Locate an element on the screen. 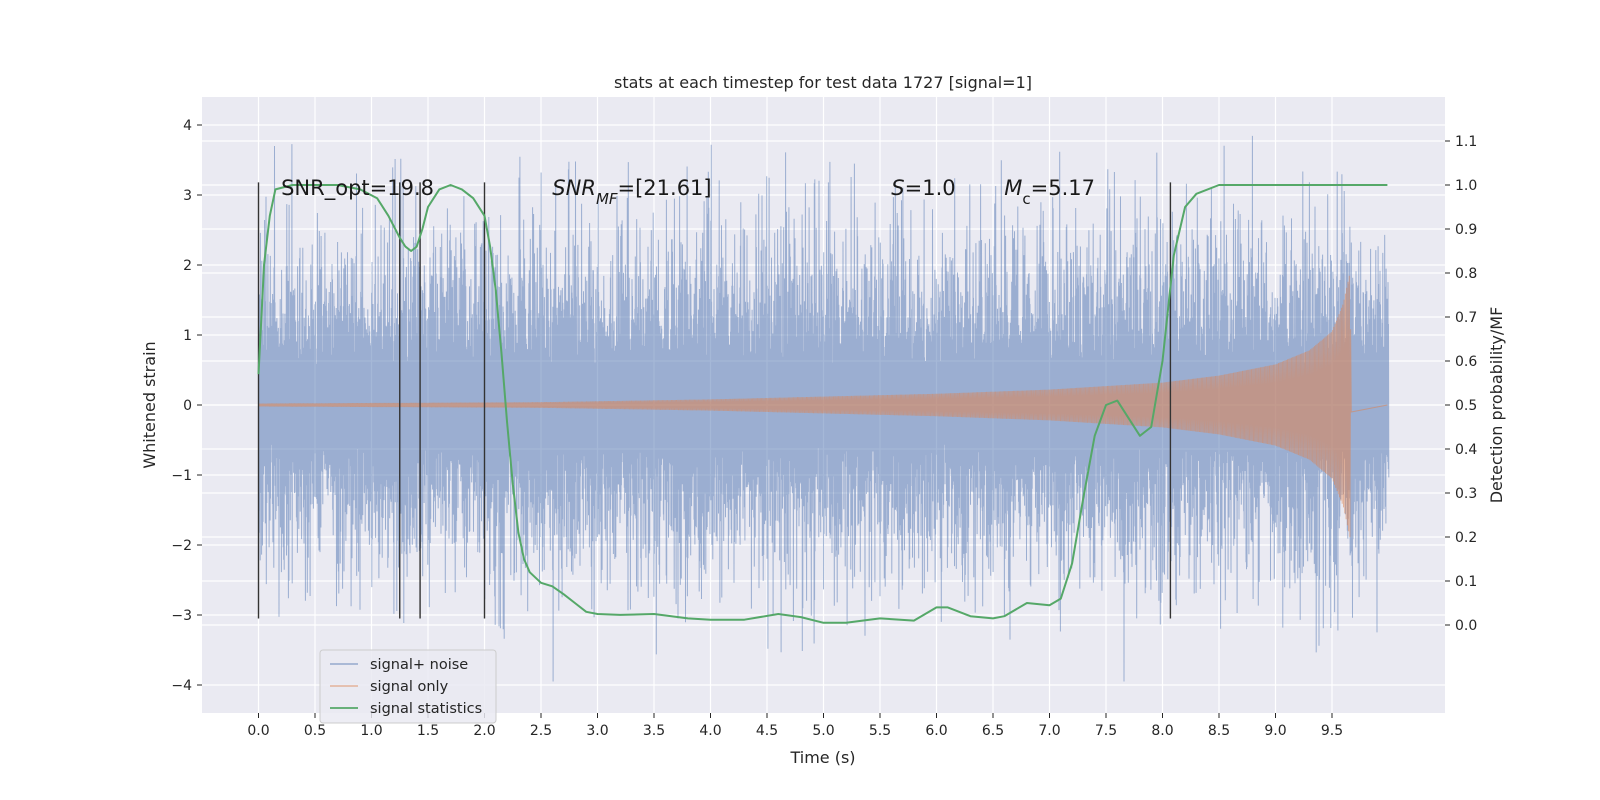 This screenshot has width=1600, height=800. x-tick-label: 0.5 is located at coordinates (315, 731).